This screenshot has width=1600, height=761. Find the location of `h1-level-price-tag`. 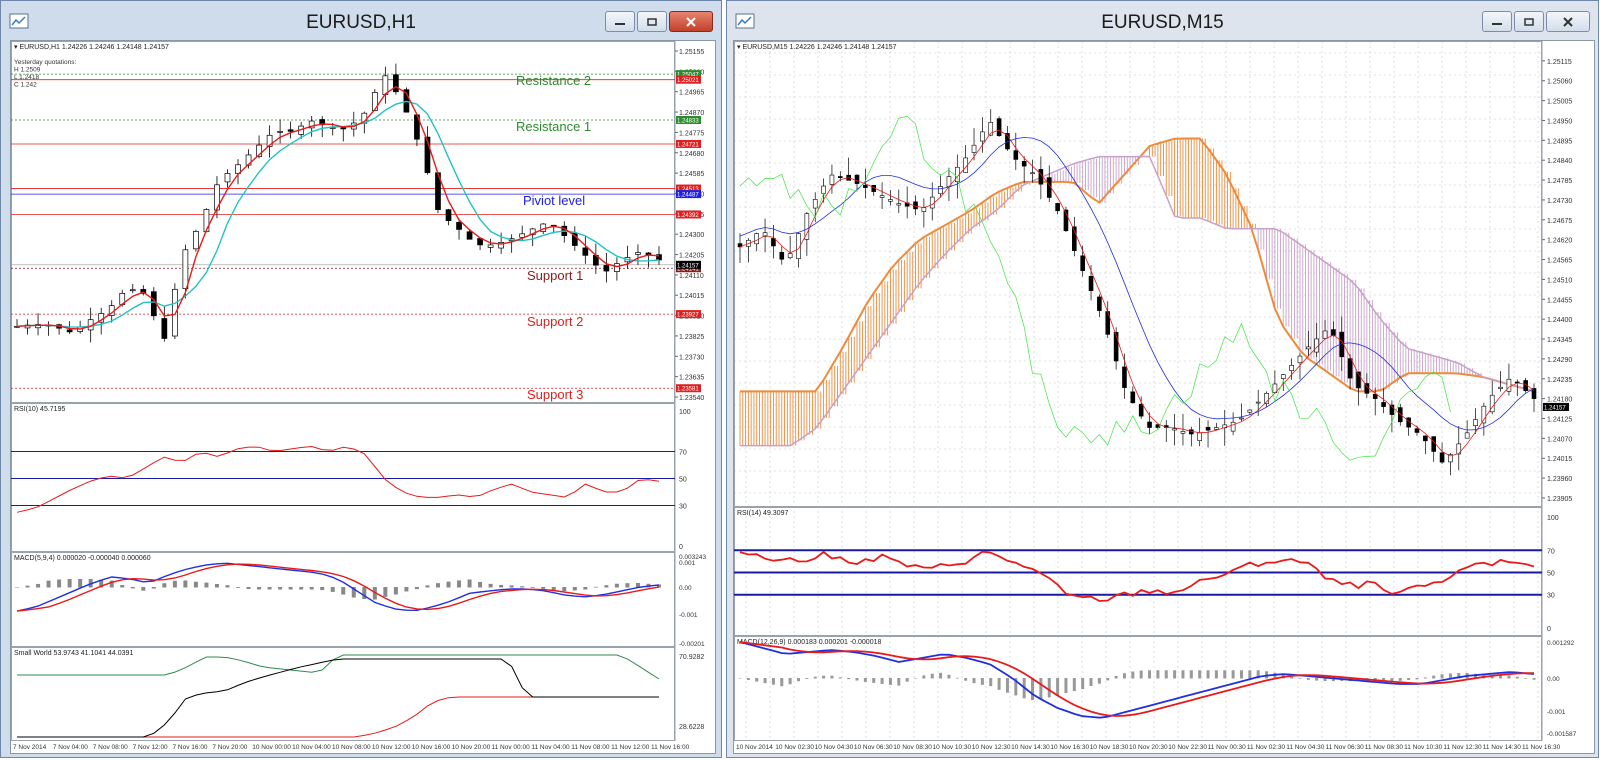

h1-level-price-tag is located at coordinates (688, 194).